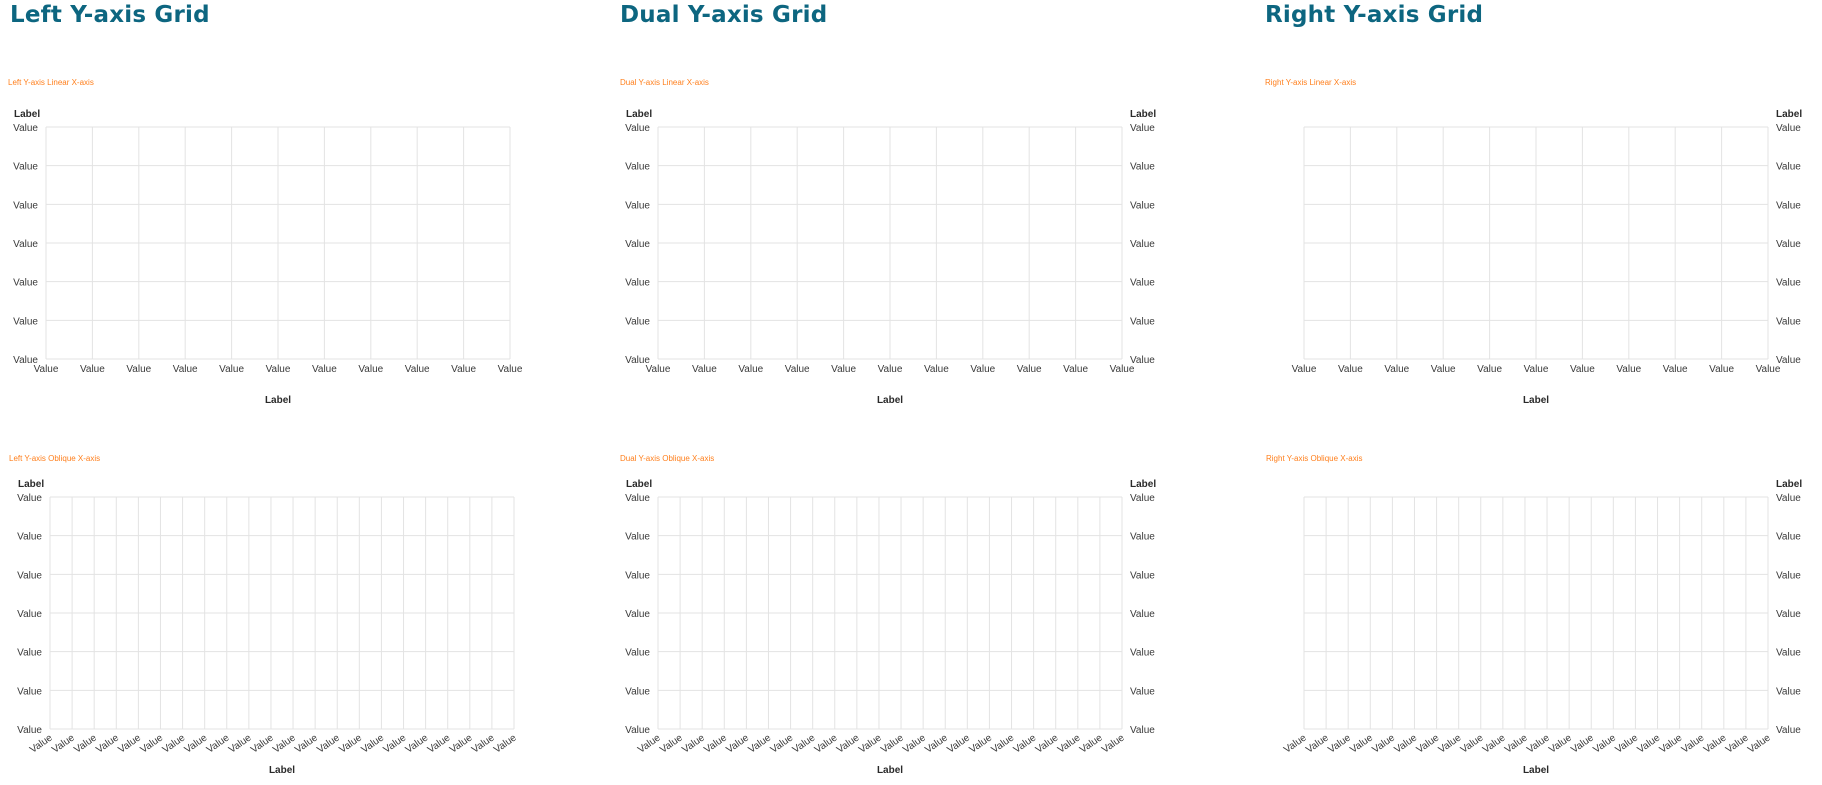  Describe the element at coordinates (110, 15) in the screenshot. I see `column-title-left: Left Y-axis Grid` at that location.